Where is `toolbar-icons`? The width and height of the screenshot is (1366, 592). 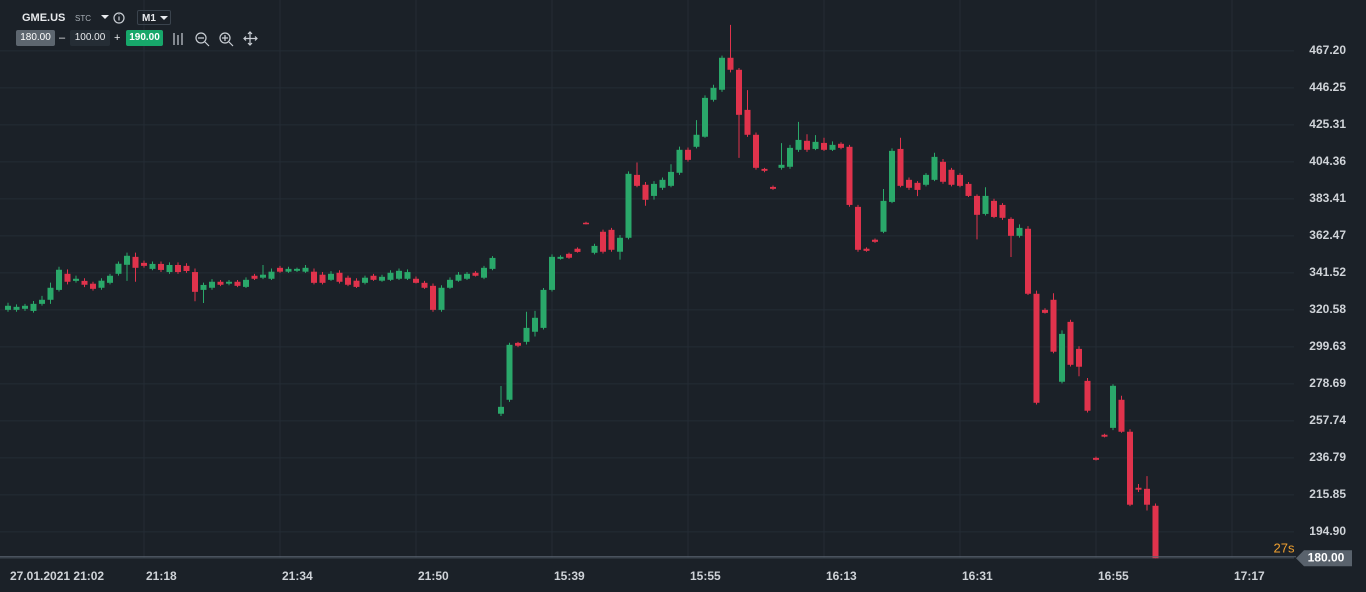
toolbar-icons is located at coordinates (179, 29).